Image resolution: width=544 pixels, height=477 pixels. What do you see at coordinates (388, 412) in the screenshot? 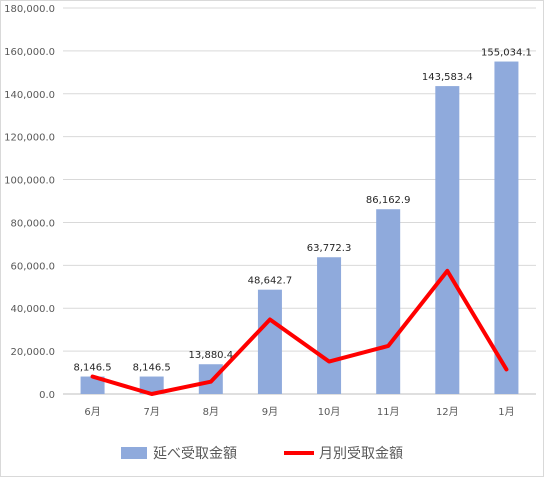
I see `x-tick-label: 11月` at bounding box center [388, 412].